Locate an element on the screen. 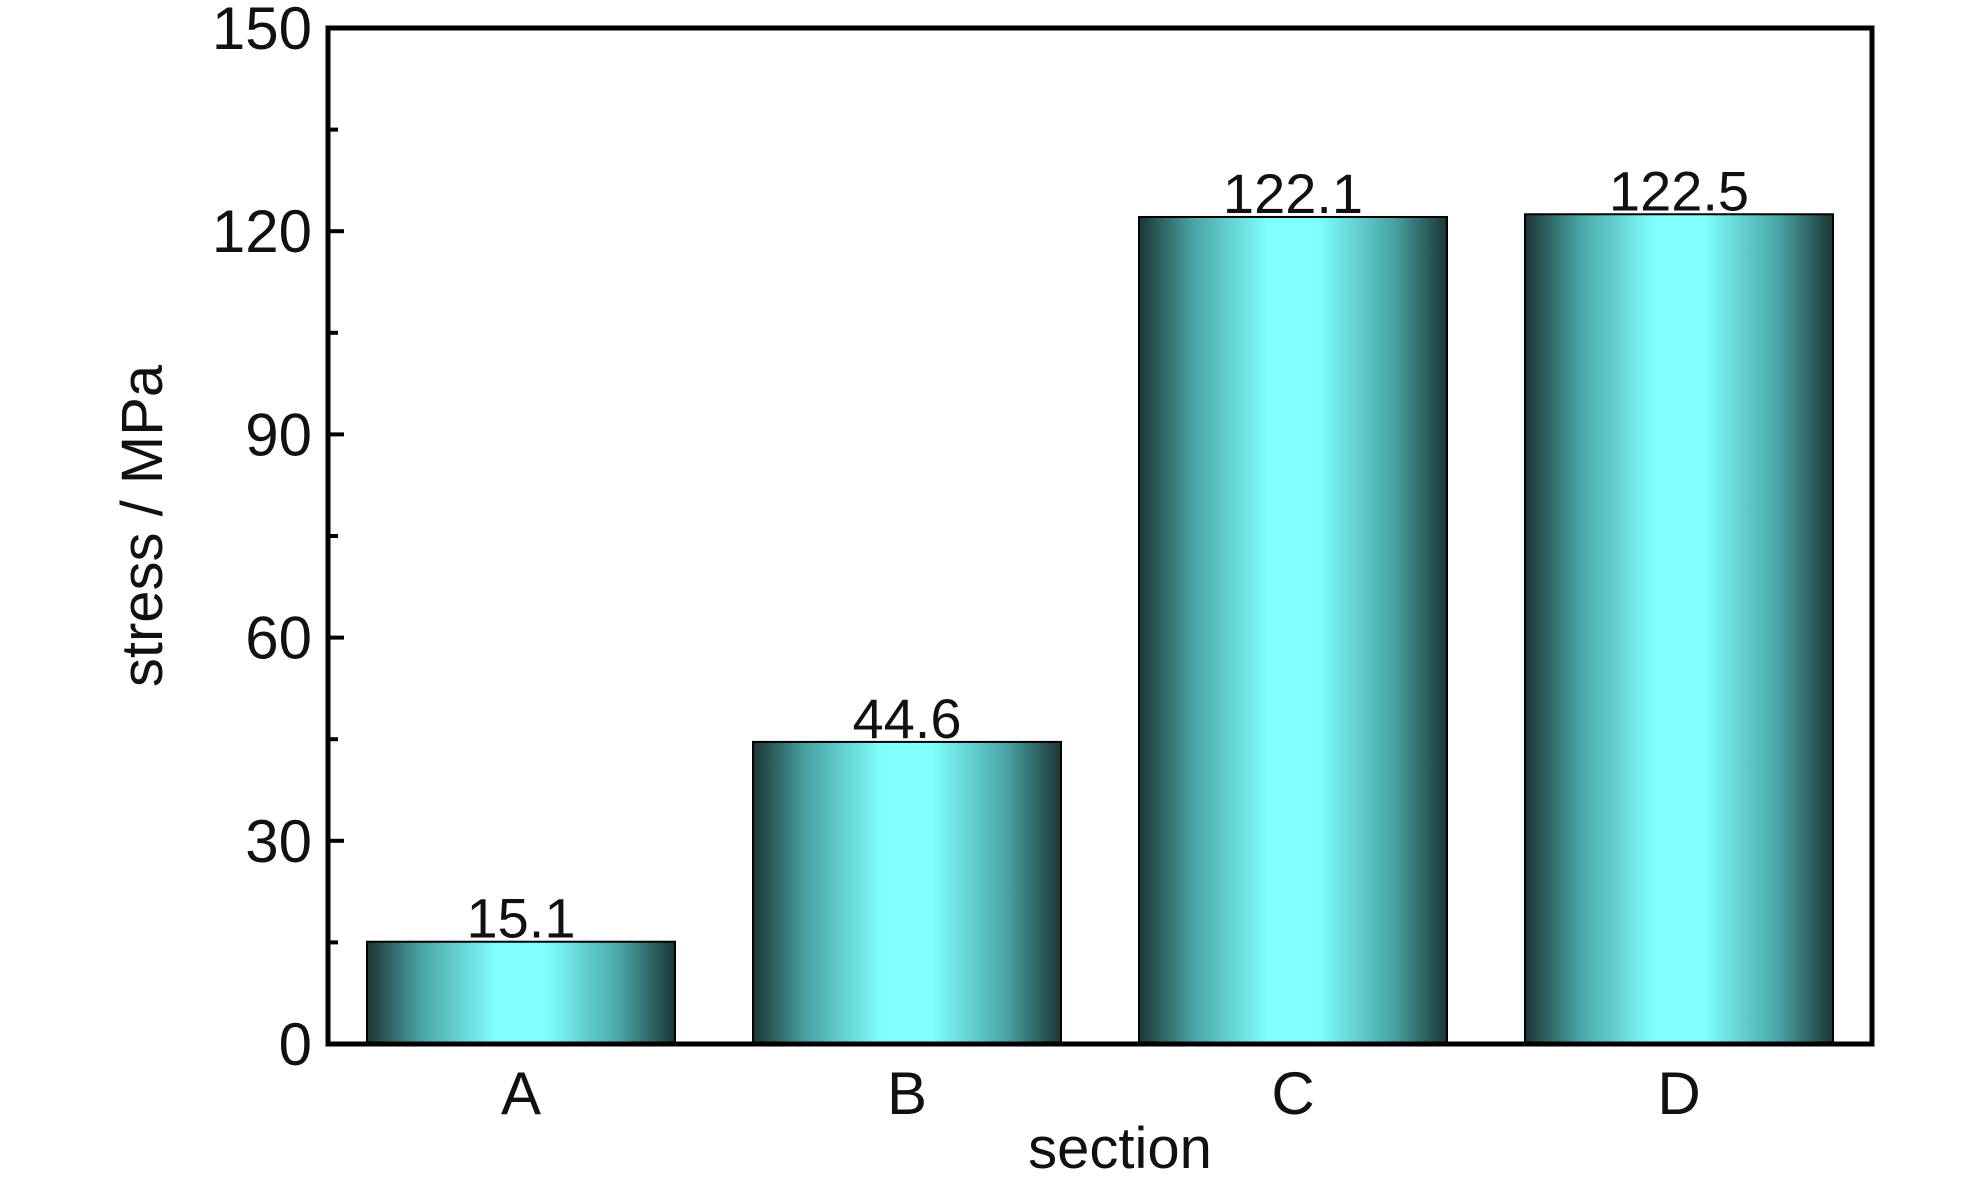 This screenshot has width=1984, height=1181. x-axis-title: section is located at coordinates (1120, 1148).